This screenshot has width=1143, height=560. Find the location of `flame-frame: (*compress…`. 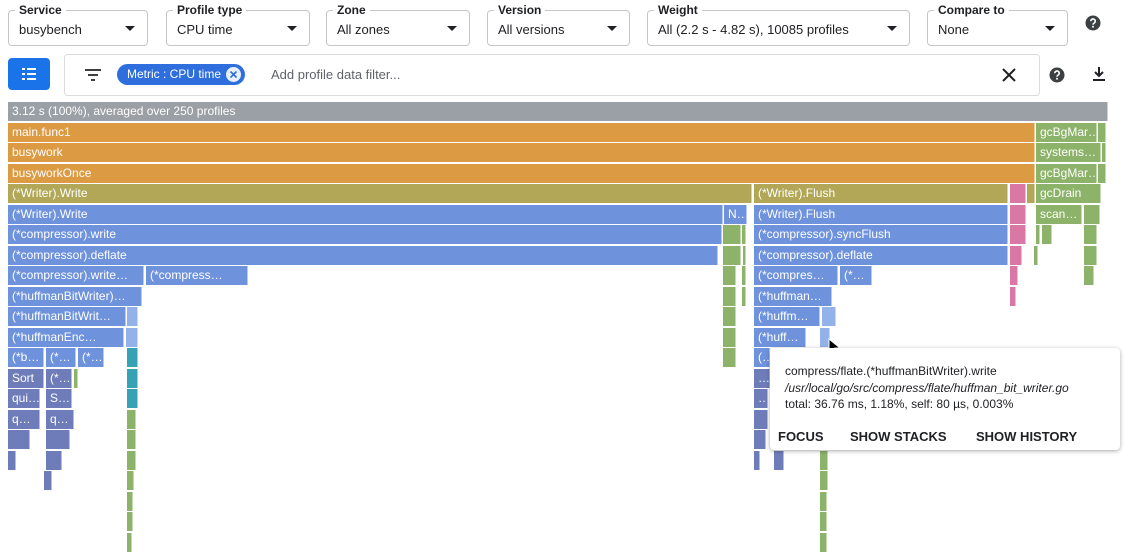

flame-frame: (*compress… is located at coordinates (197, 275).